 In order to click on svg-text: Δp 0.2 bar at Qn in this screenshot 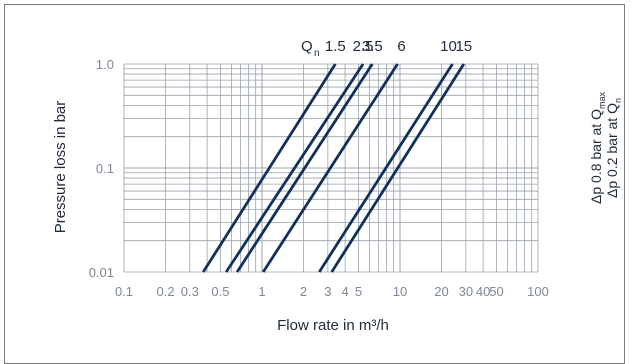, I will do `click(613, 148)`.